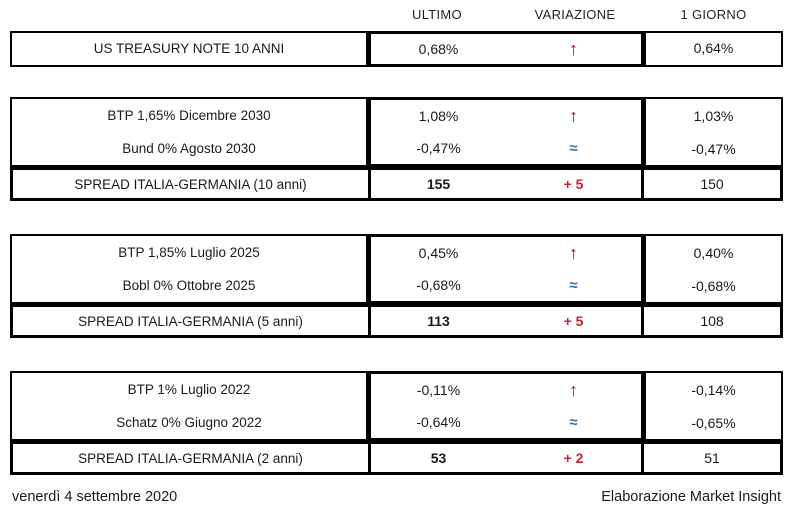  I want to click on giorno-value: -0,47%, so click(713, 148).